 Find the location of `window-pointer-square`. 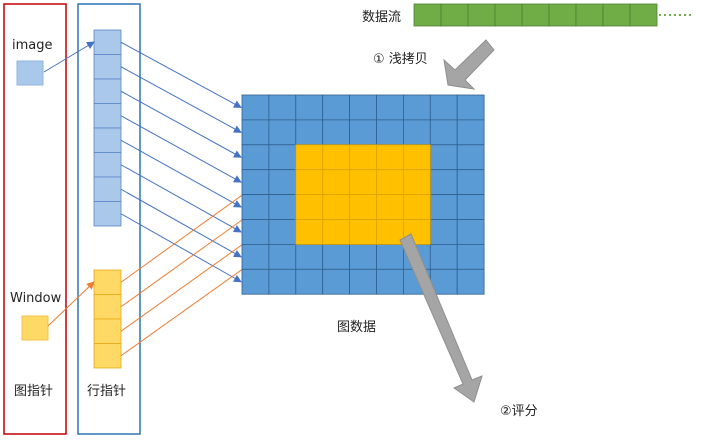

window-pointer-square is located at coordinates (35, 328).